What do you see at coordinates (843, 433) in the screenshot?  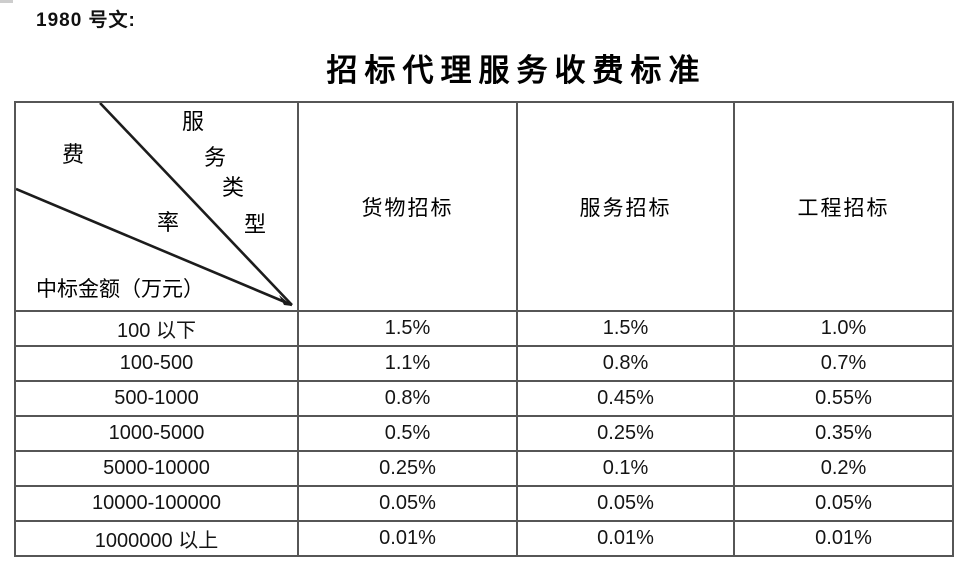 I see `fee-value-cell: 0.35%` at bounding box center [843, 433].